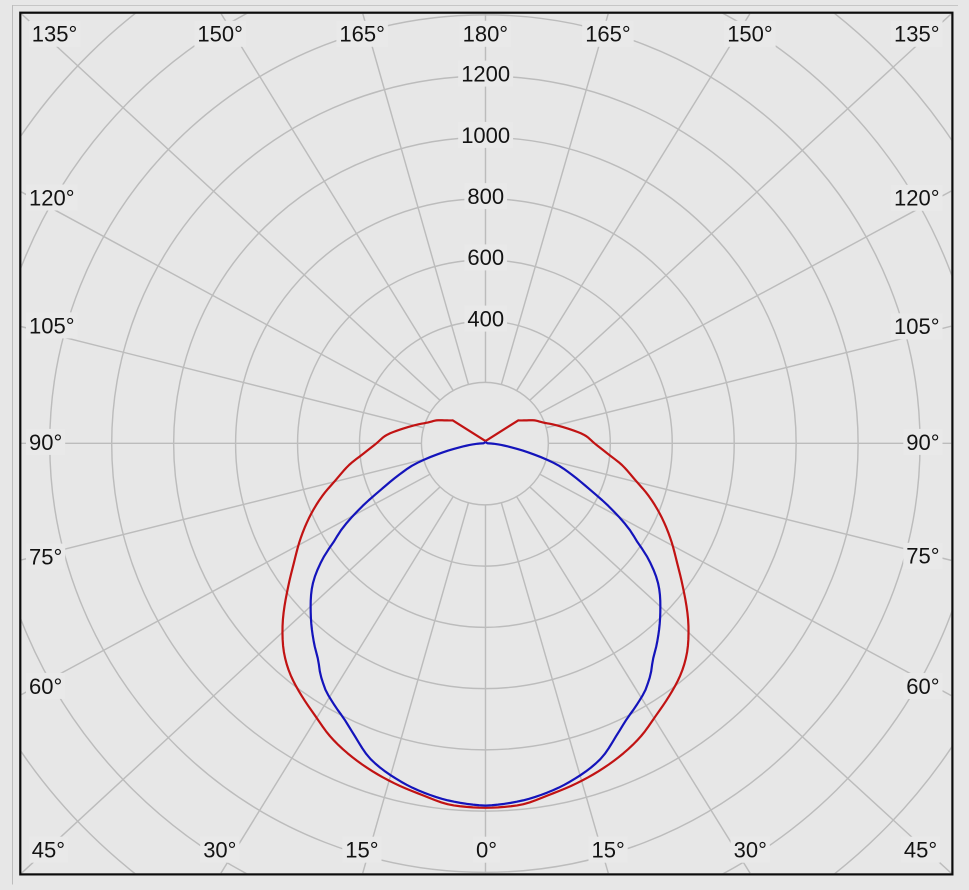 This screenshot has width=969, height=890. Describe the element at coordinates (485, 257) in the screenshot. I see `svg-text: 600` at that location.